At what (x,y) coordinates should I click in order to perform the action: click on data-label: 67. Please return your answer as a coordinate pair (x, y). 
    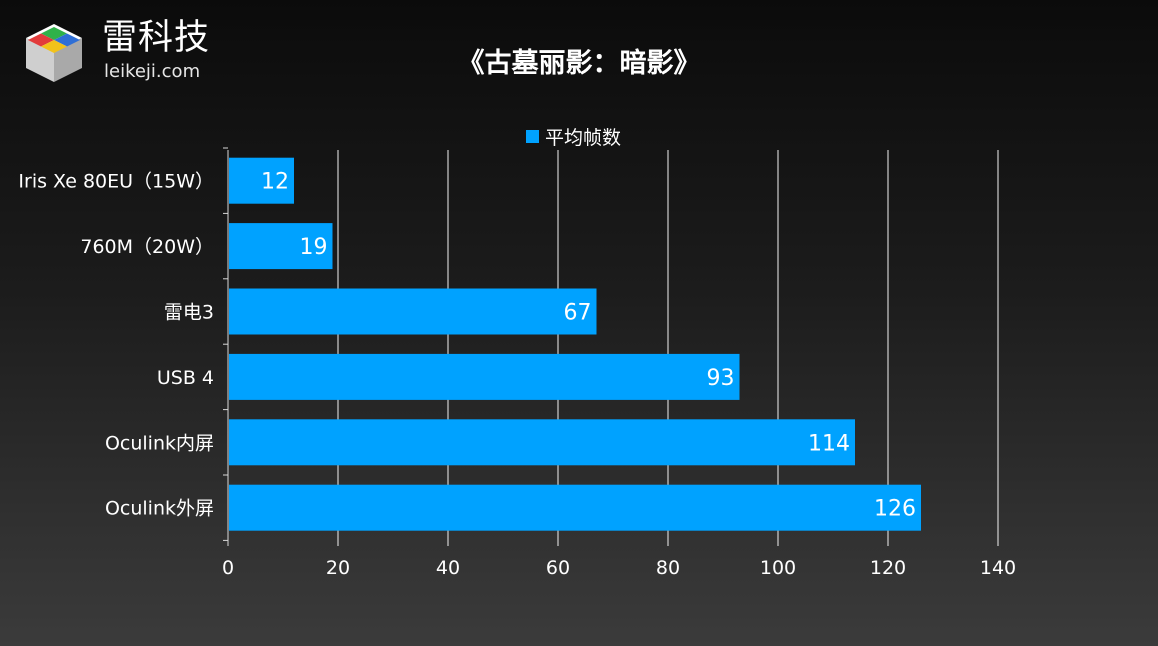
    Looking at the image, I should click on (578, 313).